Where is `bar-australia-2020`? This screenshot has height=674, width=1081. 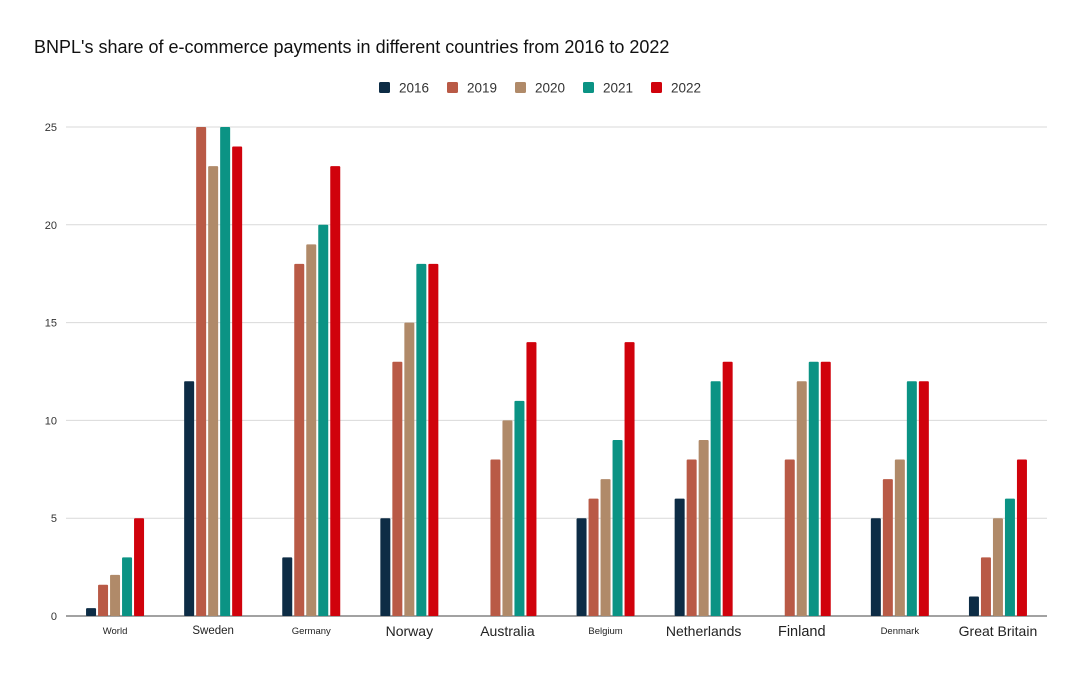
bar-australia-2020 is located at coordinates (507, 518).